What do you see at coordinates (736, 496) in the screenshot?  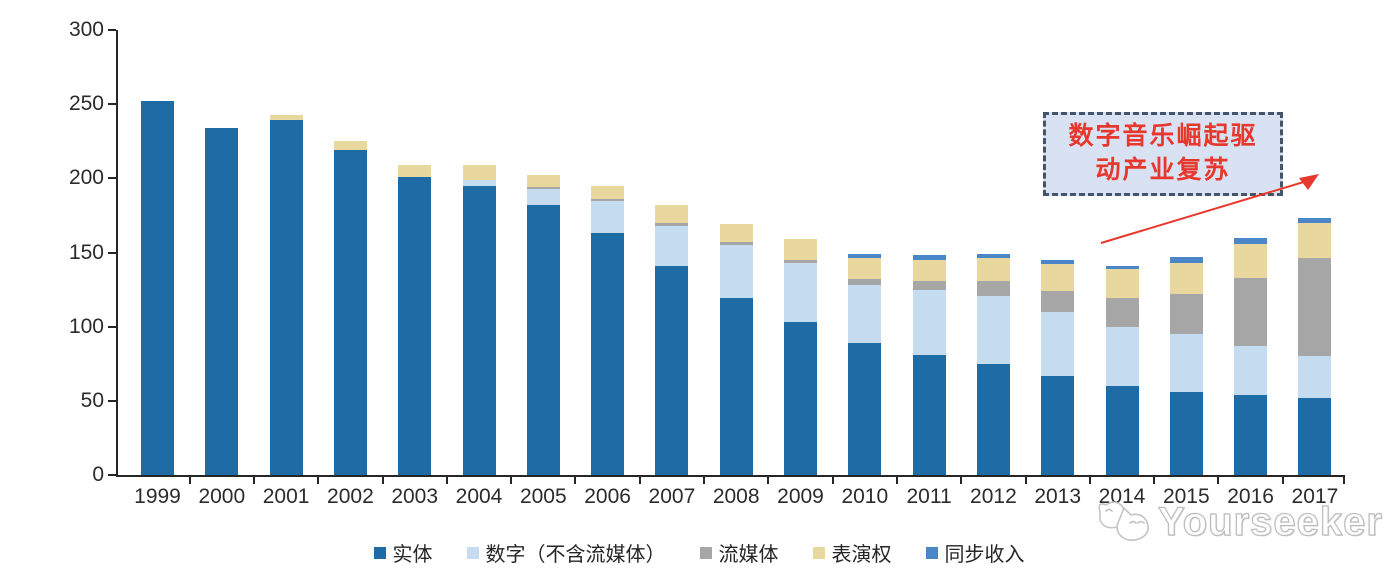 I see `x-axis-label: 2008` at bounding box center [736, 496].